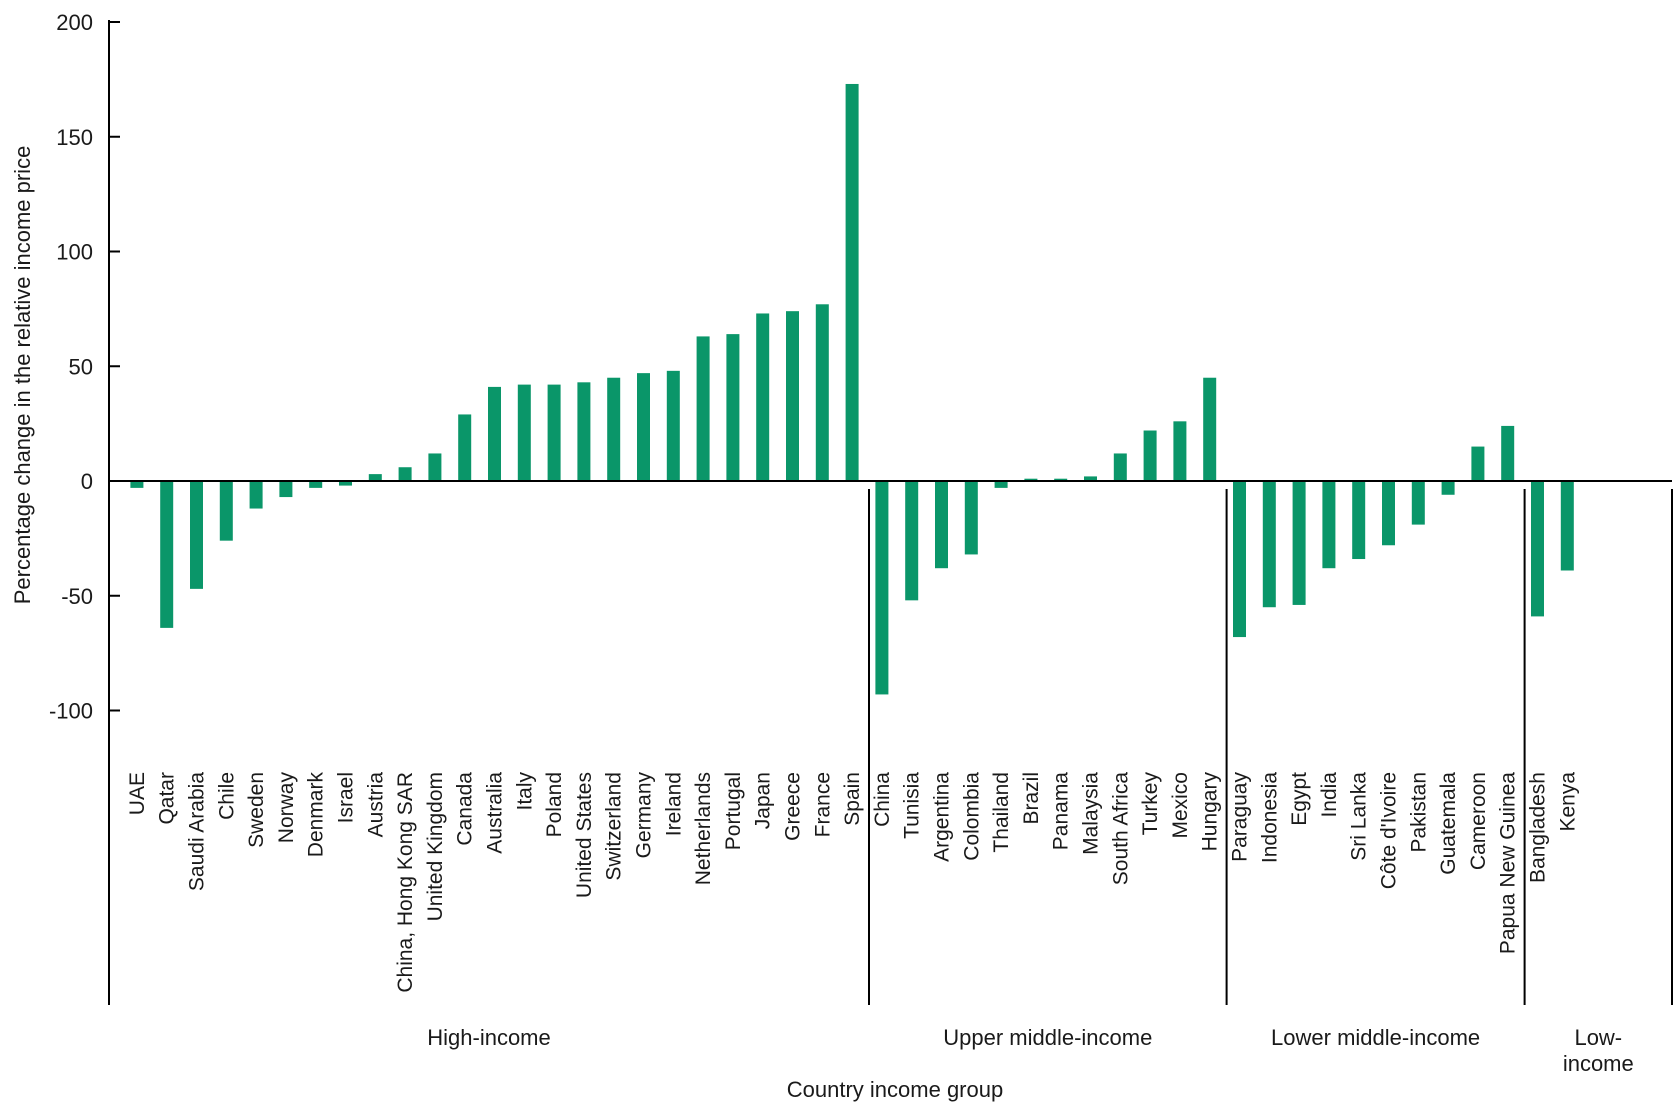 This screenshot has width=1679, height=1105. I want to click on y-tick-label: 200, so click(74, 22).